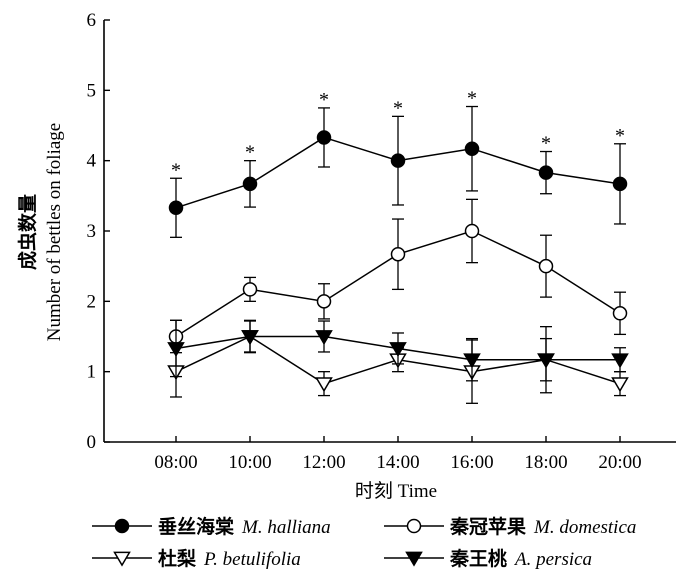  Describe the element at coordinates (27, 232) in the screenshot. I see `y-axis-label-cn: 成虫数量` at that location.